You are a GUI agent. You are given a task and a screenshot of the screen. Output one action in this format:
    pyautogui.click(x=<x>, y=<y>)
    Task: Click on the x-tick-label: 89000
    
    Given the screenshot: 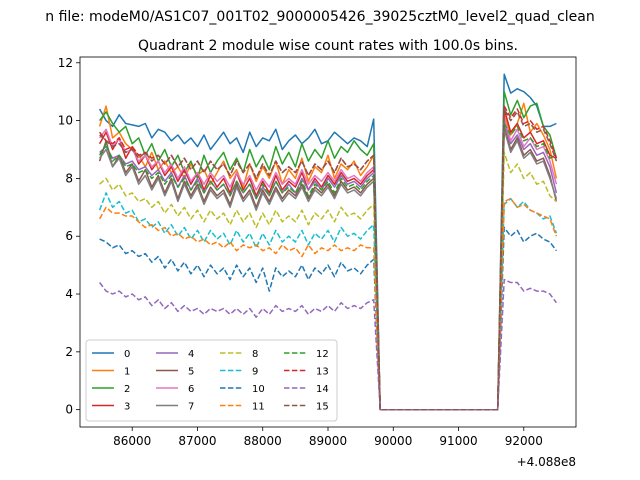 What is the action you would take?
    pyautogui.click(x=328, y=441)
    